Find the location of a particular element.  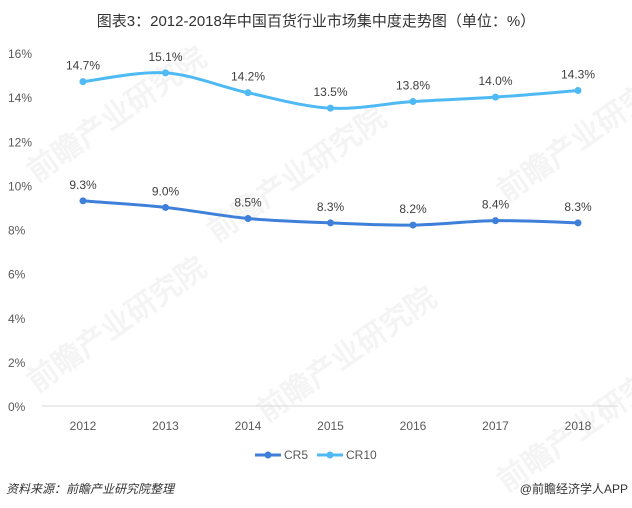

x-tick-label: 2014 is located at coordinates (248, 426).